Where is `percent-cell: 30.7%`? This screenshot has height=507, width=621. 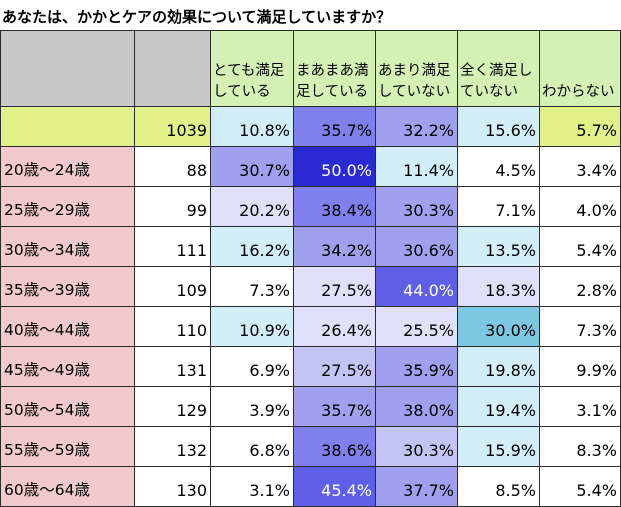 percent-cell: 30.7% is located at coordinates (252, 166).